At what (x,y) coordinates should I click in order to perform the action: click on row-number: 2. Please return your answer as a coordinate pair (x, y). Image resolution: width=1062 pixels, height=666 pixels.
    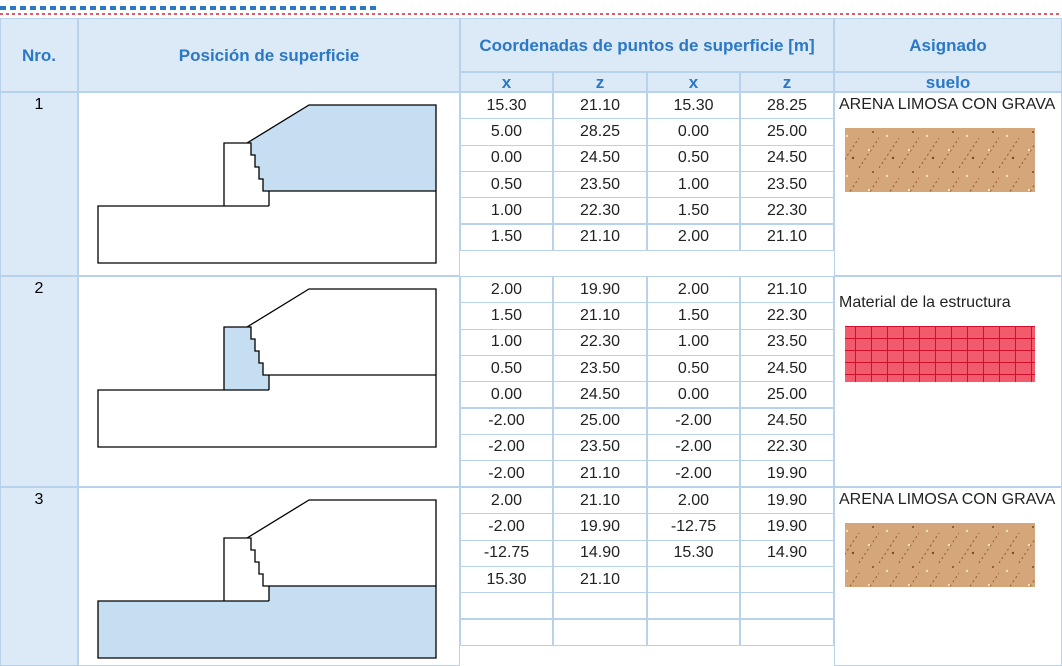
    Looking at the image, I should click on (39, 381).